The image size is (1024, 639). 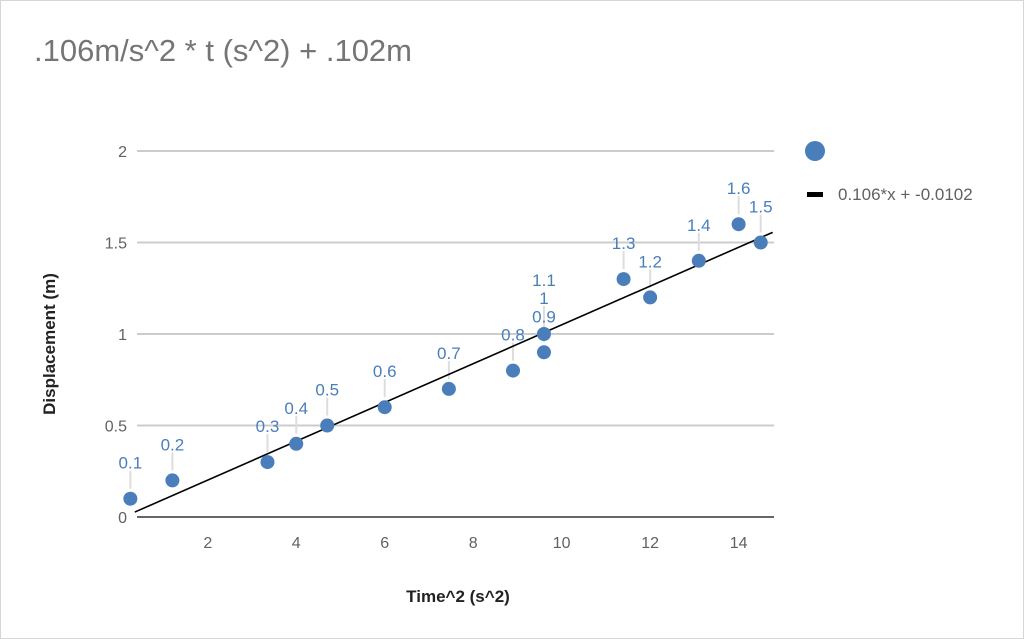 I want to click on chart-title: .106m/s^2 * t (s^2) + .102m, so click(x=223, y=50).